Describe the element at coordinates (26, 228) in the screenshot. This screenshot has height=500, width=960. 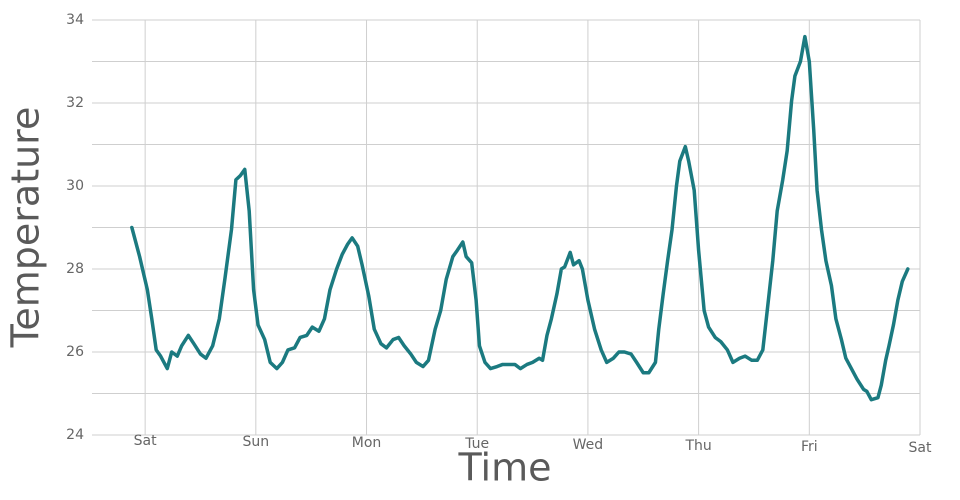
I see `y-axis-title: Temperature` at that location.